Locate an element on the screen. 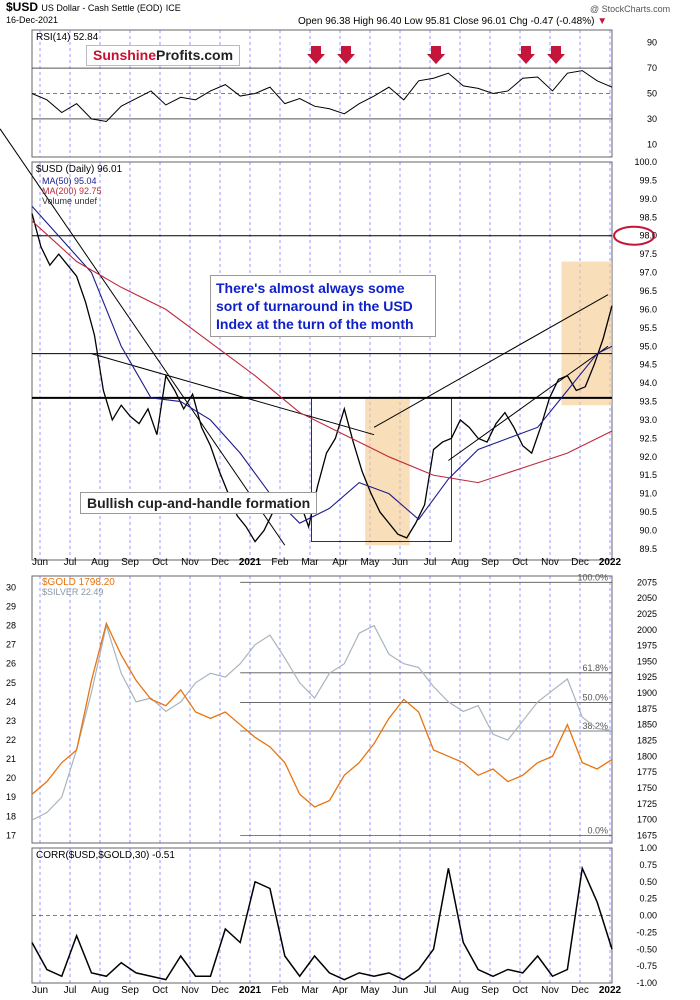 The image size is (700, 1000). silver-legend: $SILVER 22.49 is located at coordinates (72, 592).